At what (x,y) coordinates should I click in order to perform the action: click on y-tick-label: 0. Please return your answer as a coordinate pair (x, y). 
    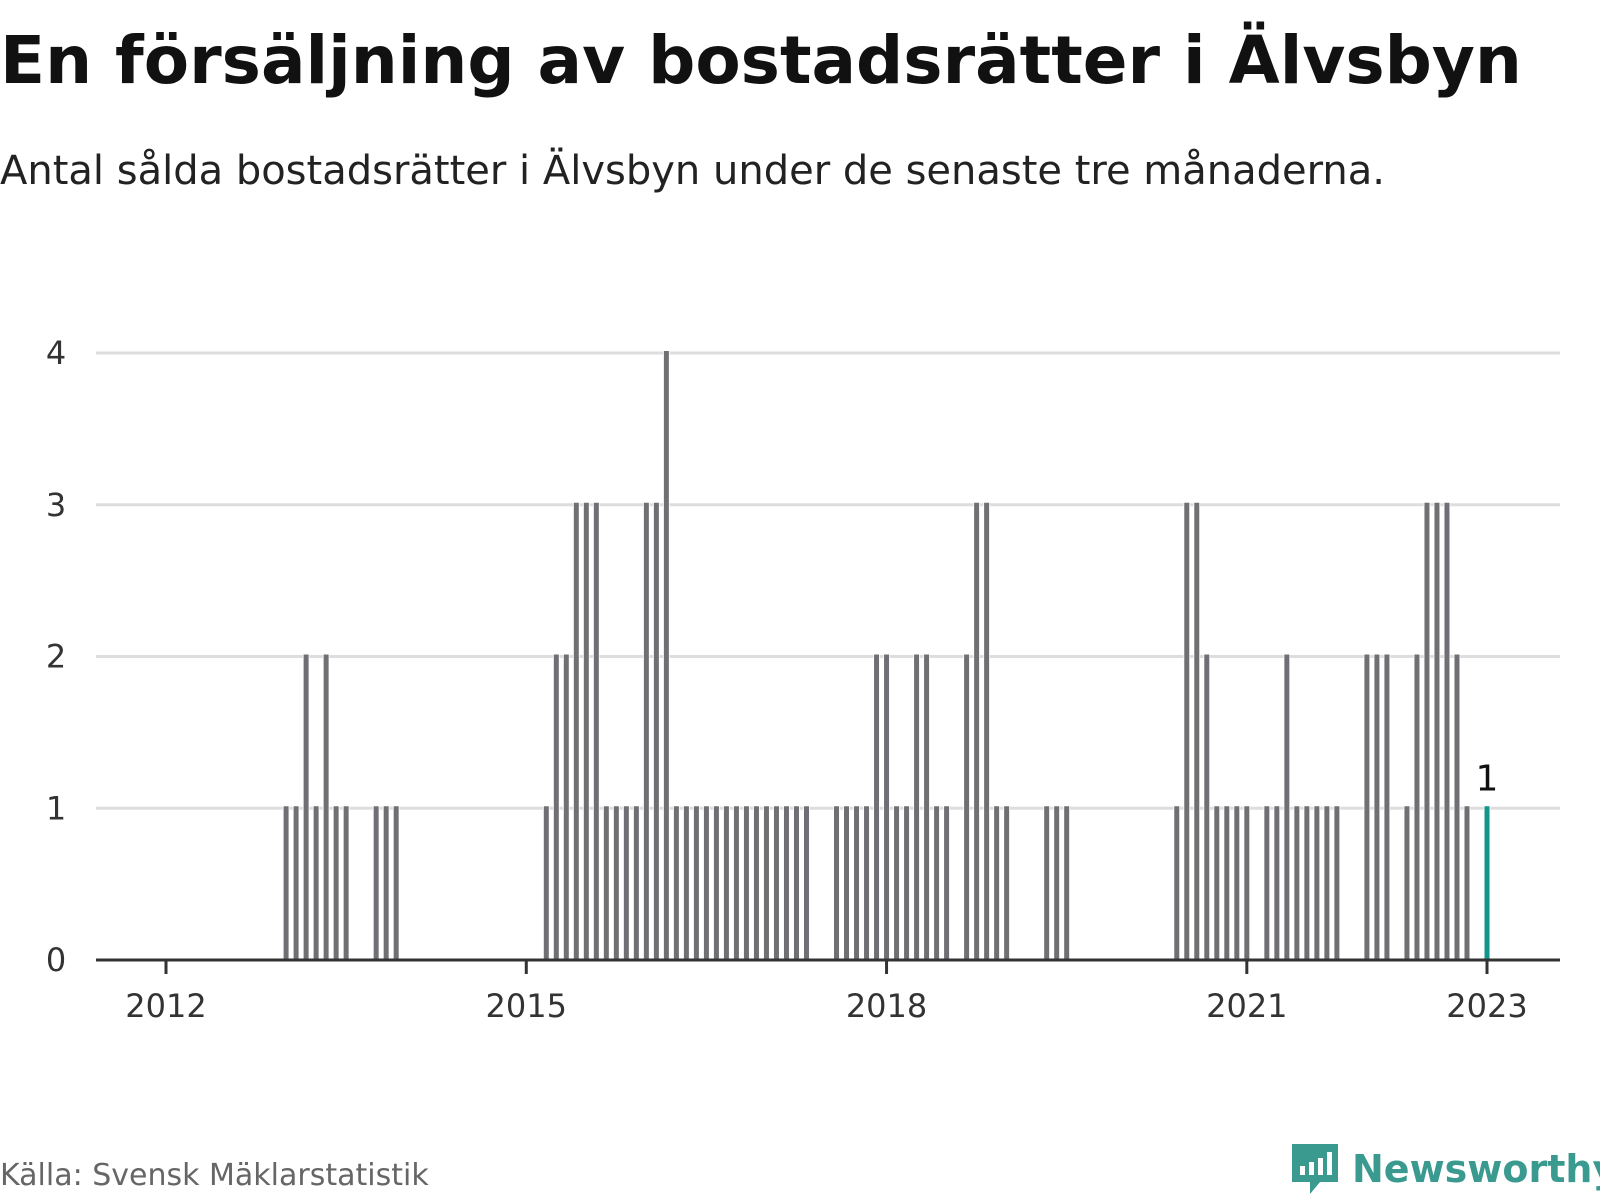
    Looking at the image, I should click on (56, 960).